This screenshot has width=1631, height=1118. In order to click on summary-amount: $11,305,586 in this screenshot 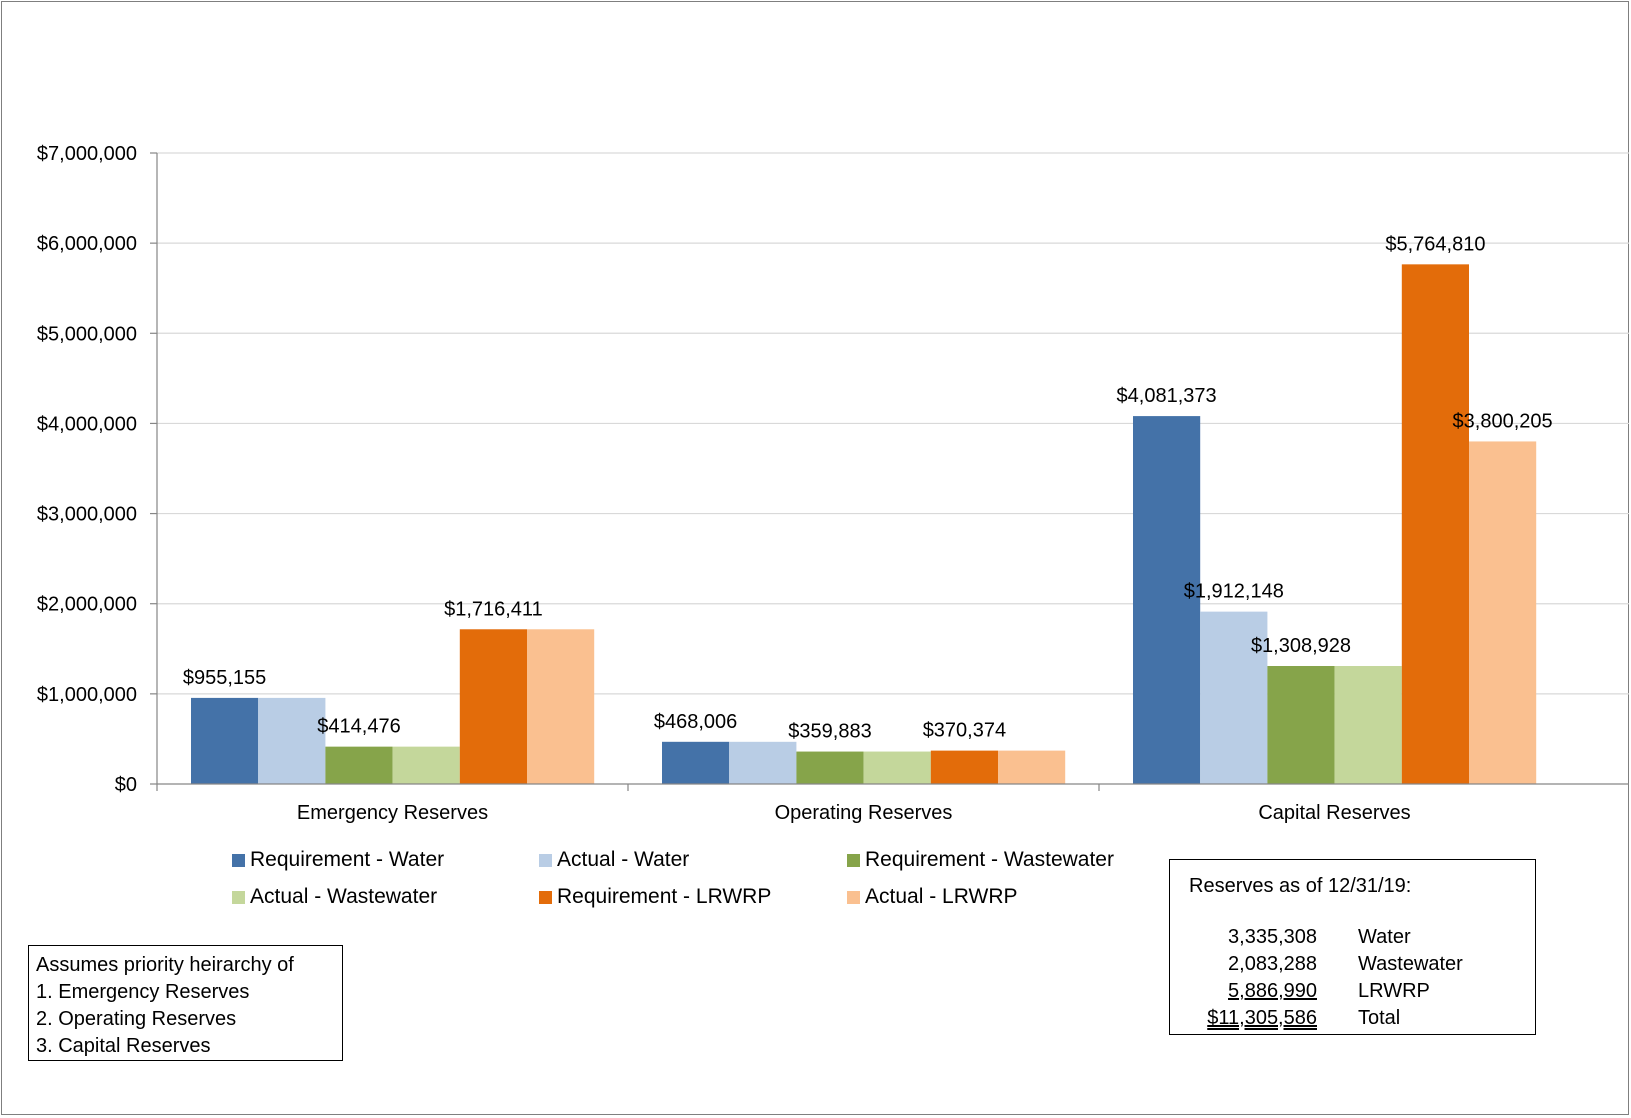, I will do `click(1262, 1018)`.